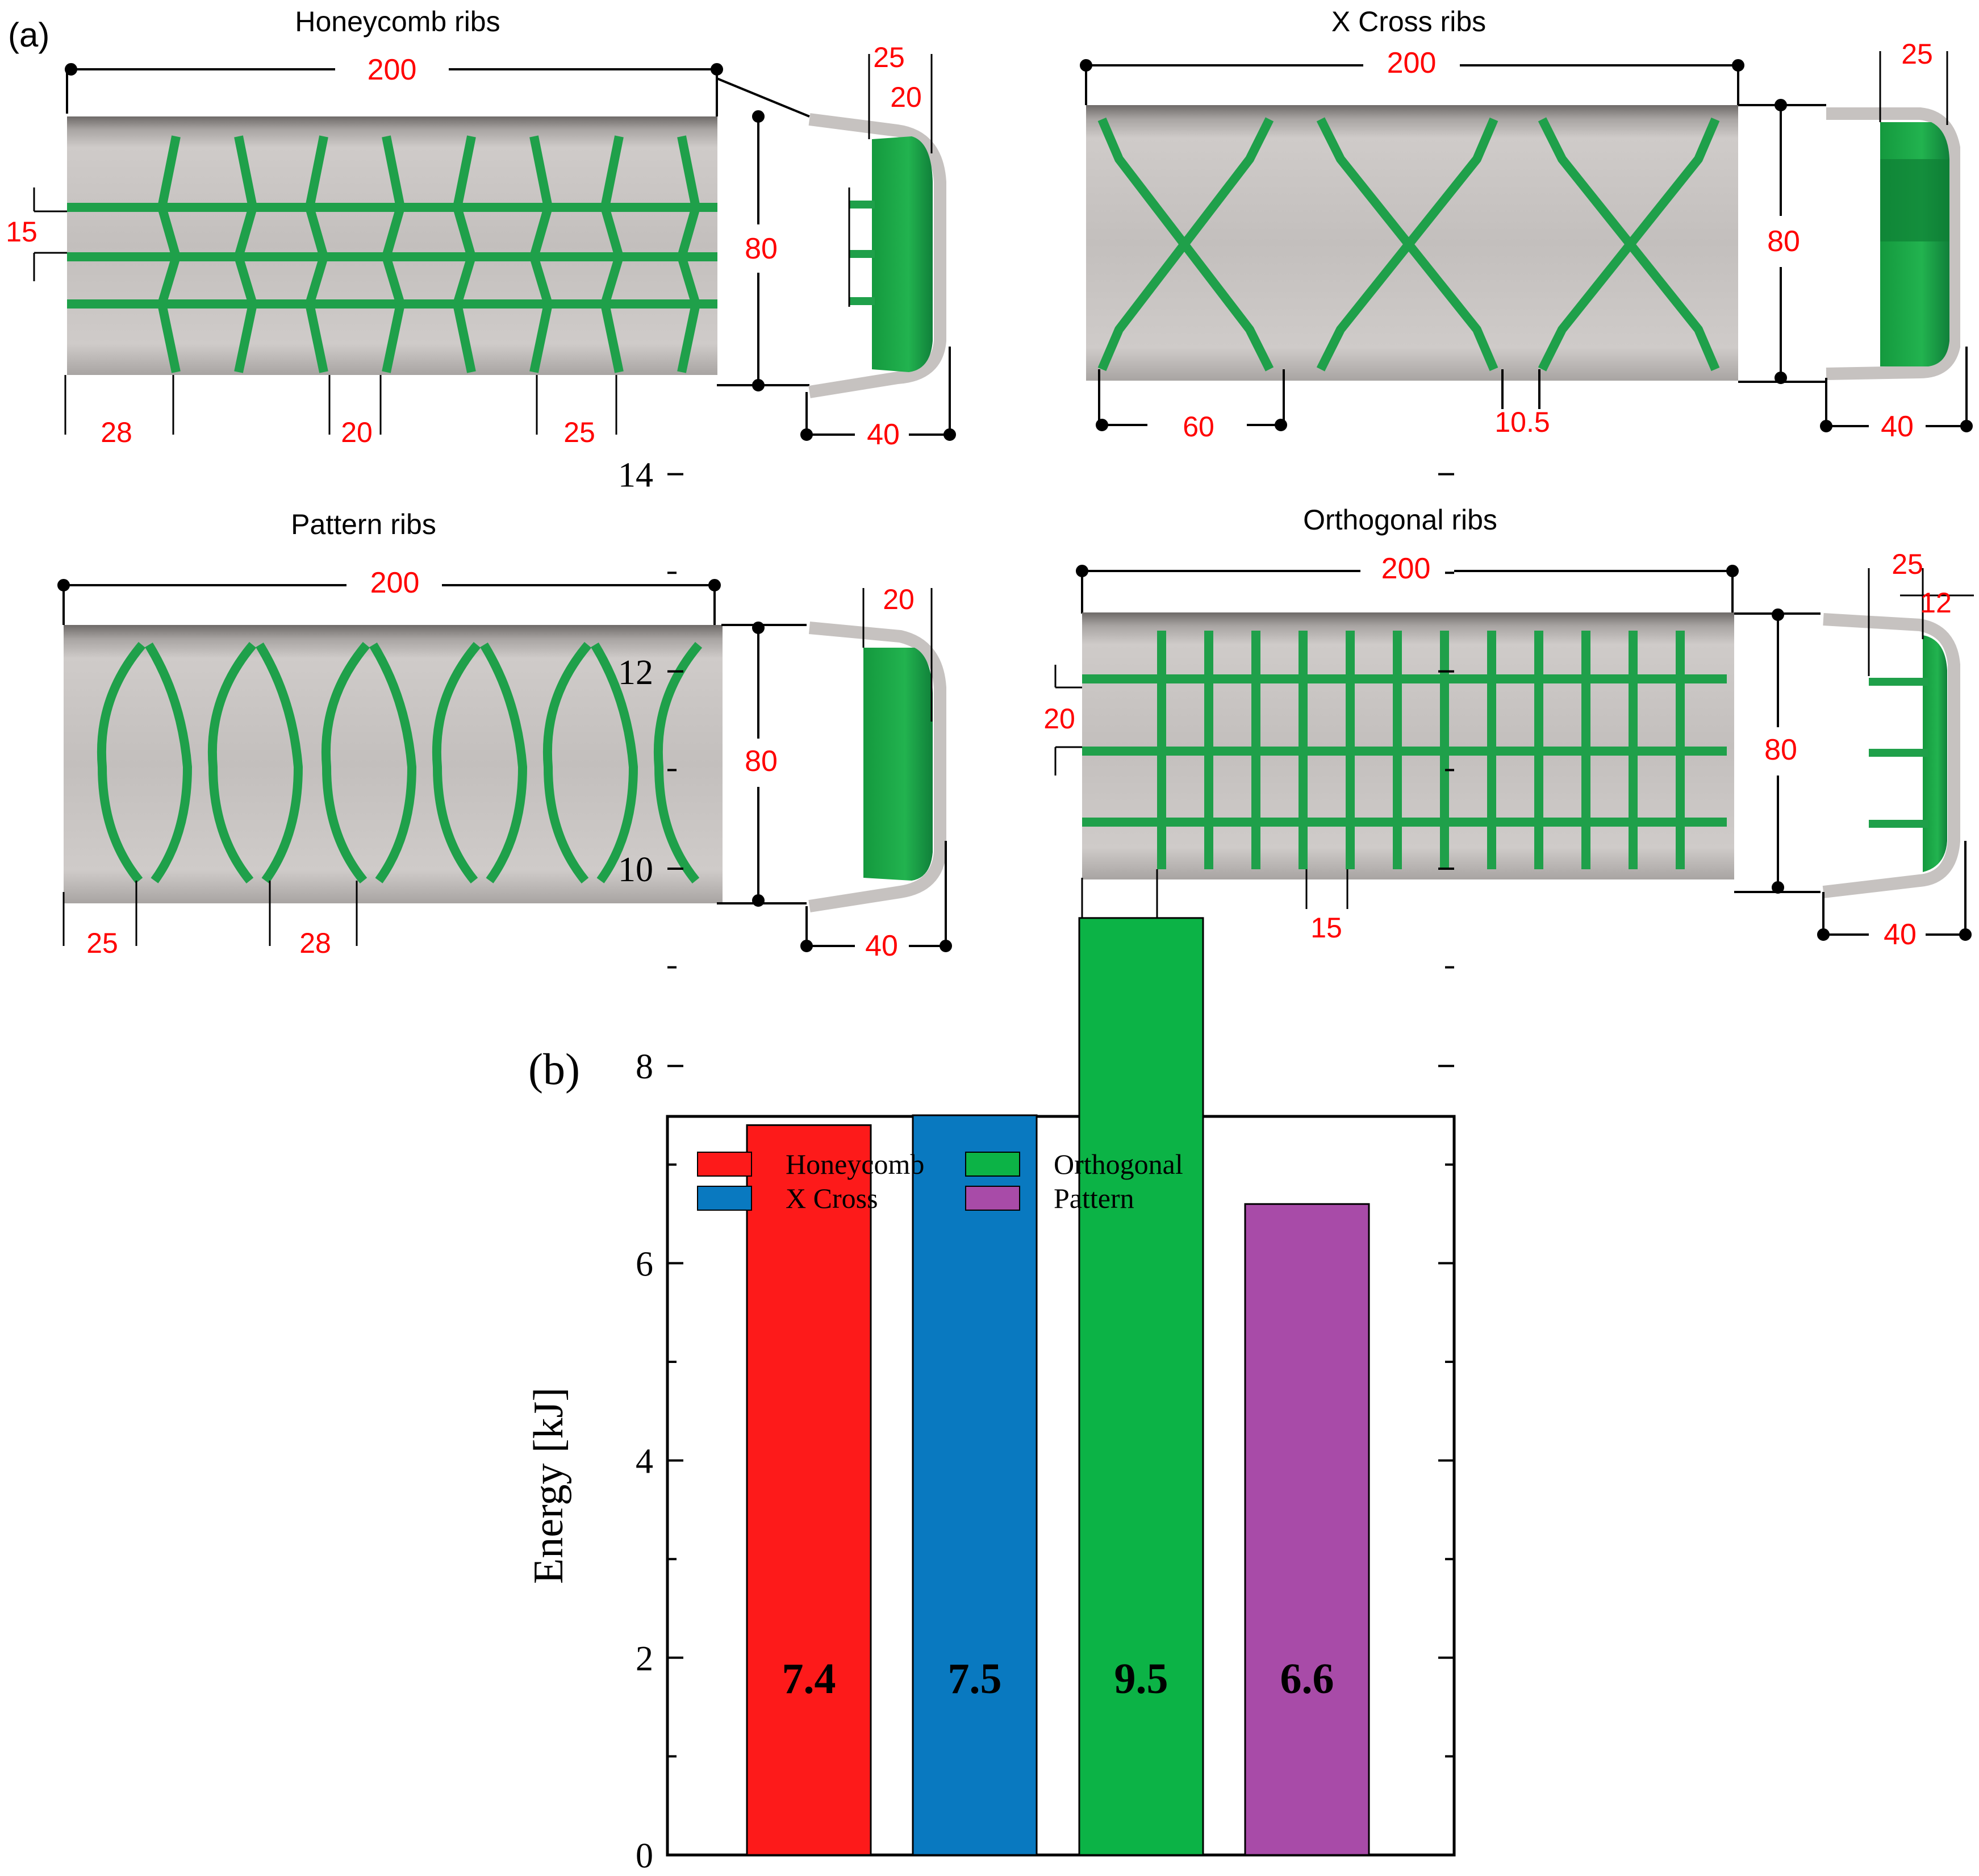 This screenshot has width=1979, height=1876. I want to click on honeycomb-bottom-dim-3: 25, so click(579, 432).